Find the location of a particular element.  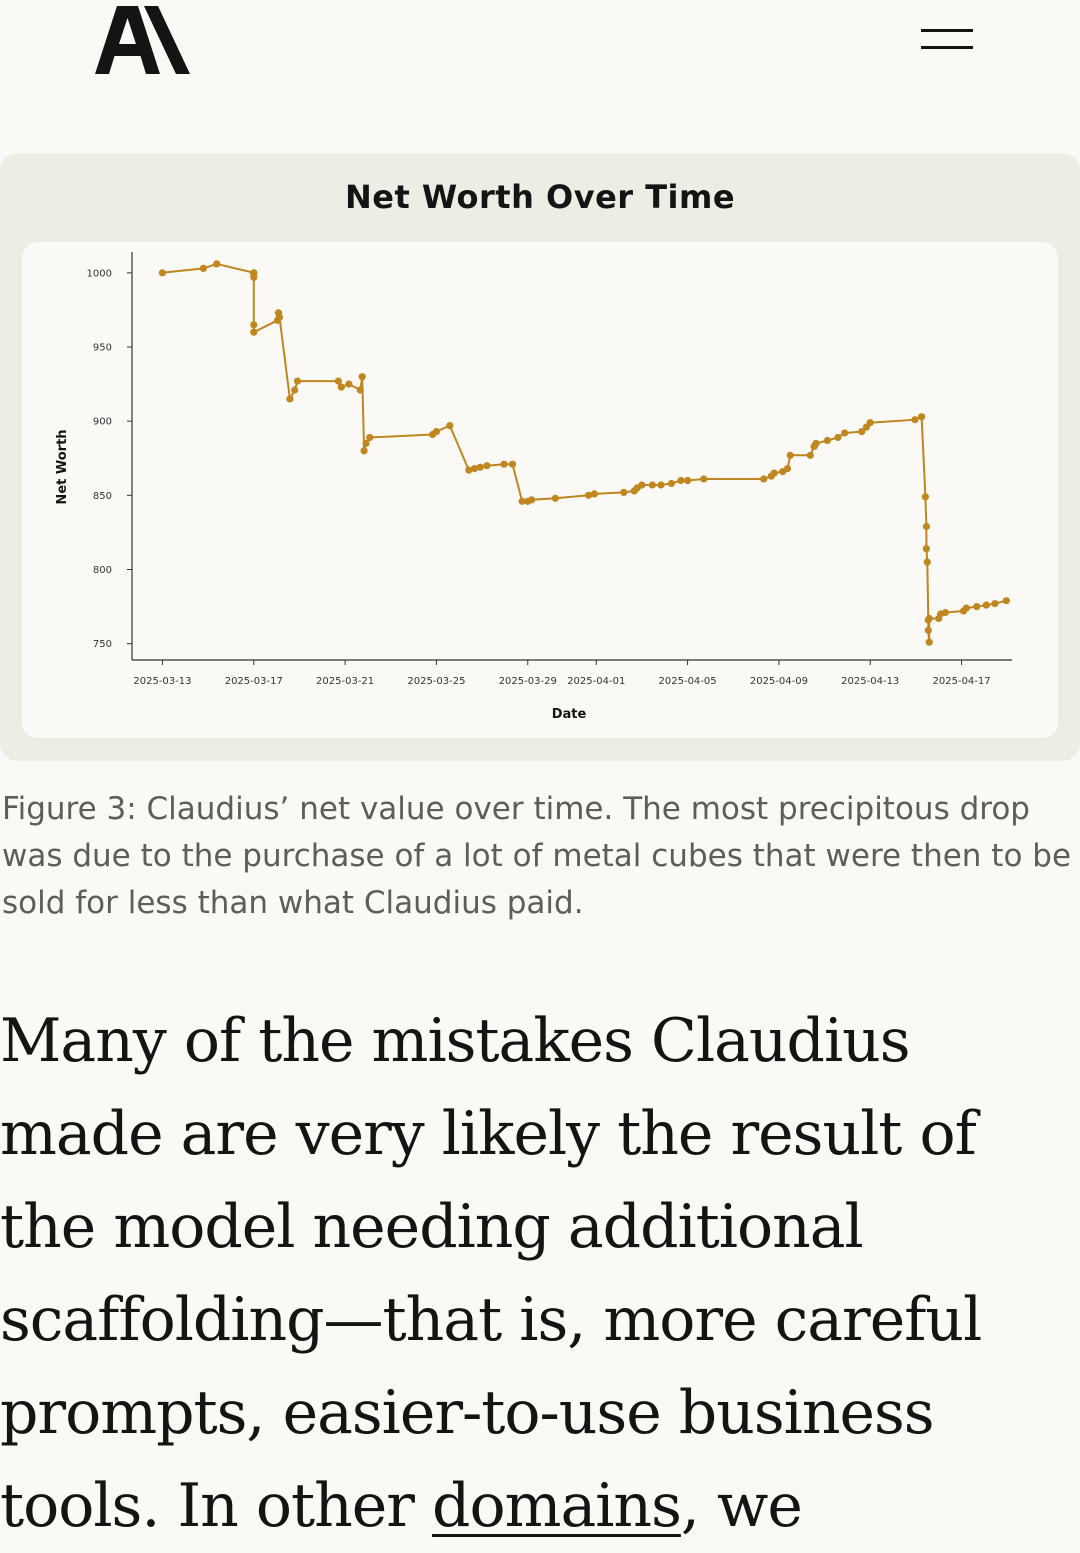

x-tick-label: 2025-03-13 is located at coordinates (162, 681).